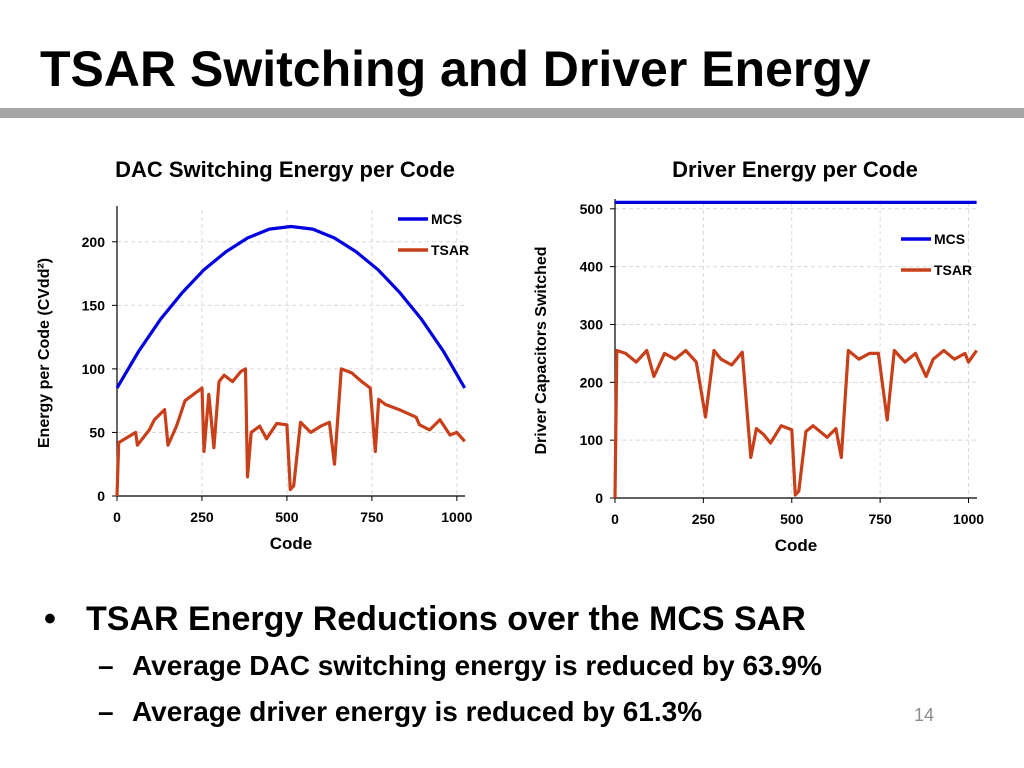 The image size is (1024, 768). Describe the element at coordinates (455, 69) in the screenshot. I see `slide-title: TSAR Switching and Driver Energy` at that location.